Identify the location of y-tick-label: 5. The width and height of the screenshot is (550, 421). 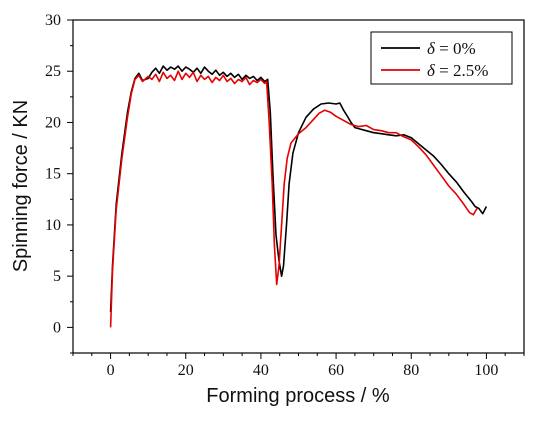
(57, 276).